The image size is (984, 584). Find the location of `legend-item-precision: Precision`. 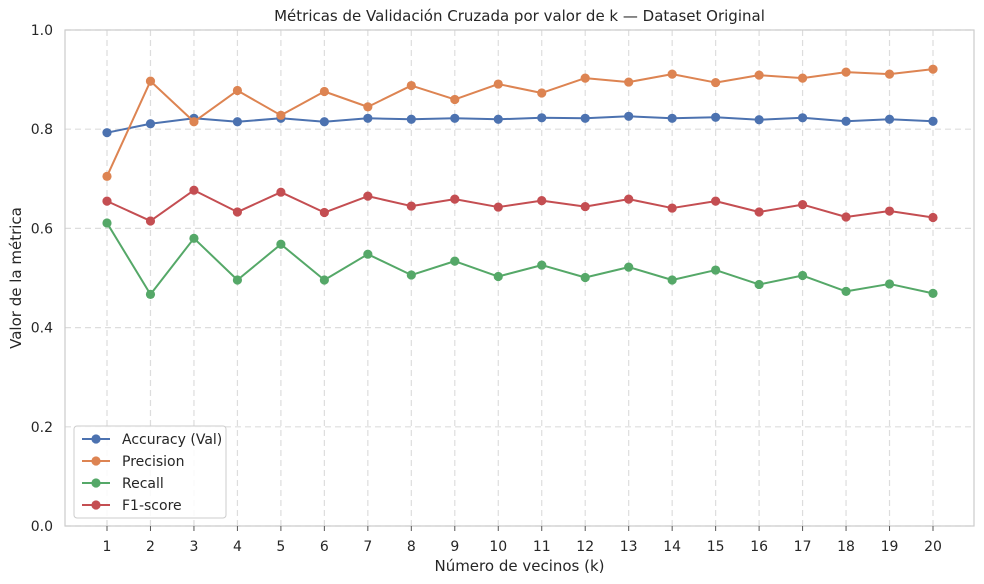

legend-item-precision: Precision is located at coordinates (133, 462).